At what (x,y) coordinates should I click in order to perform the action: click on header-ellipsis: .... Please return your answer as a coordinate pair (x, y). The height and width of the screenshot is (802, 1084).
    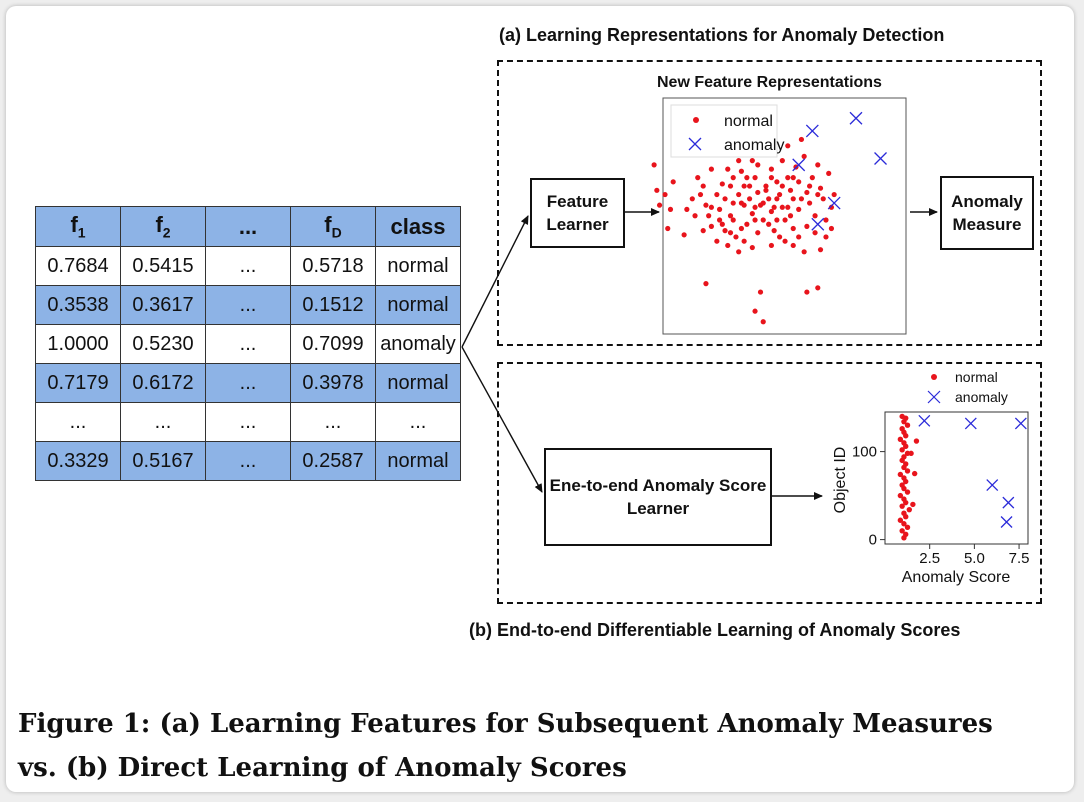
    Looking at the image, I should click on (248, 226).